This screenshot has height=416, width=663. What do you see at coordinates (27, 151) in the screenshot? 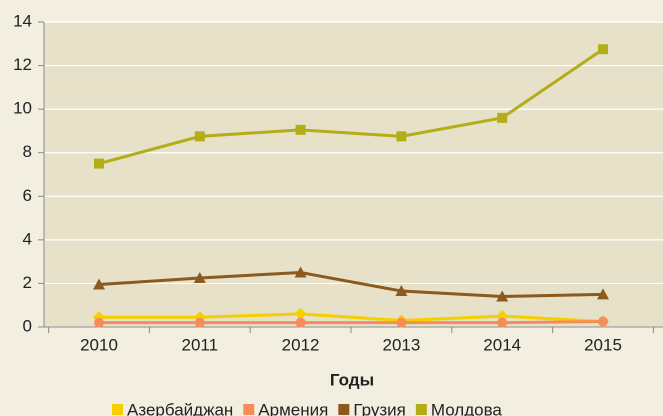
I see `y-tick-label: 8` at bounding box center [27, 151].